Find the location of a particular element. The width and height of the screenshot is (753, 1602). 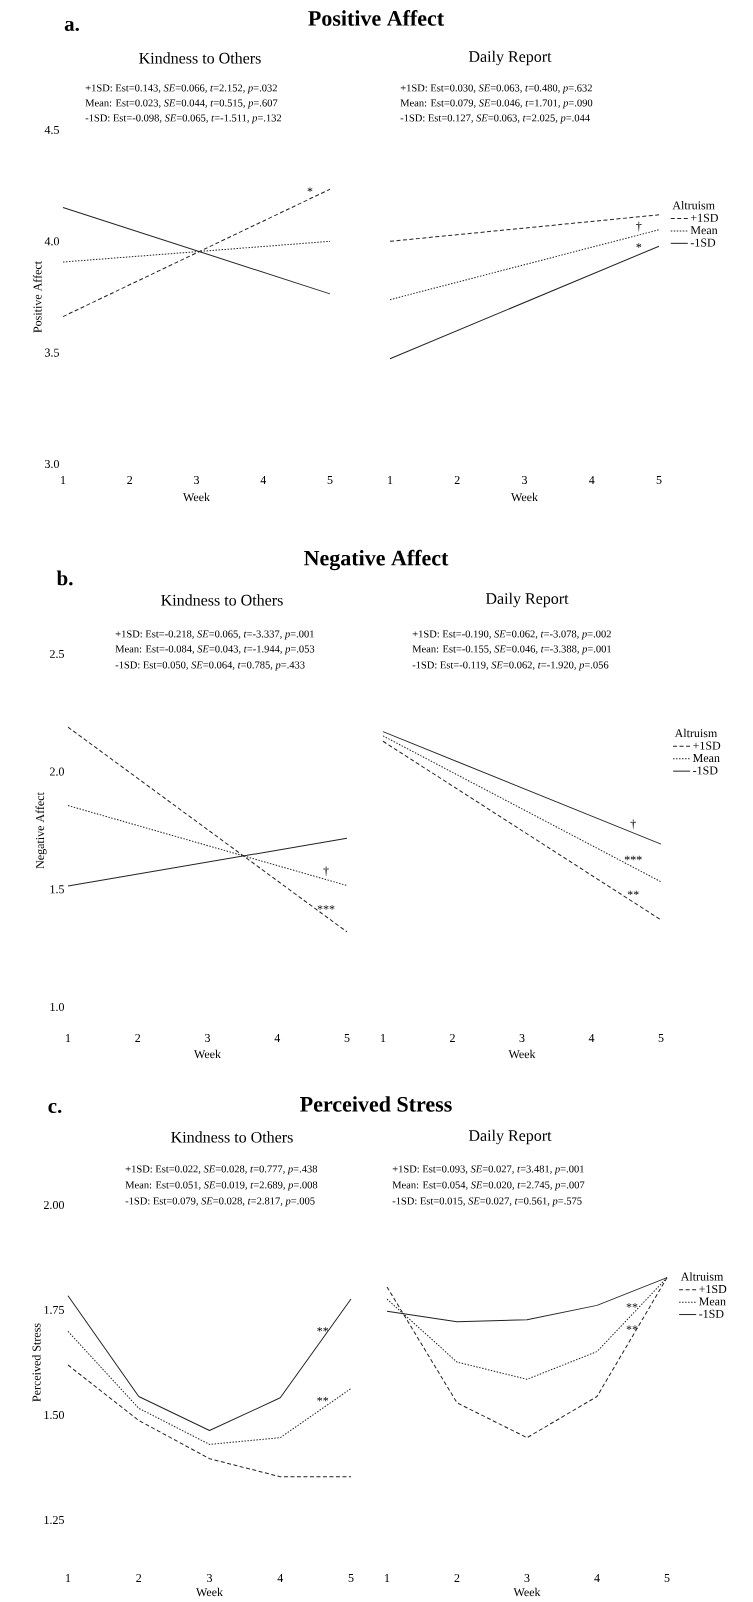

annotation: Mean: Est=-0.084, SE=0.043, t=-1.944, p=.053 is located at coordinates (215, 650).